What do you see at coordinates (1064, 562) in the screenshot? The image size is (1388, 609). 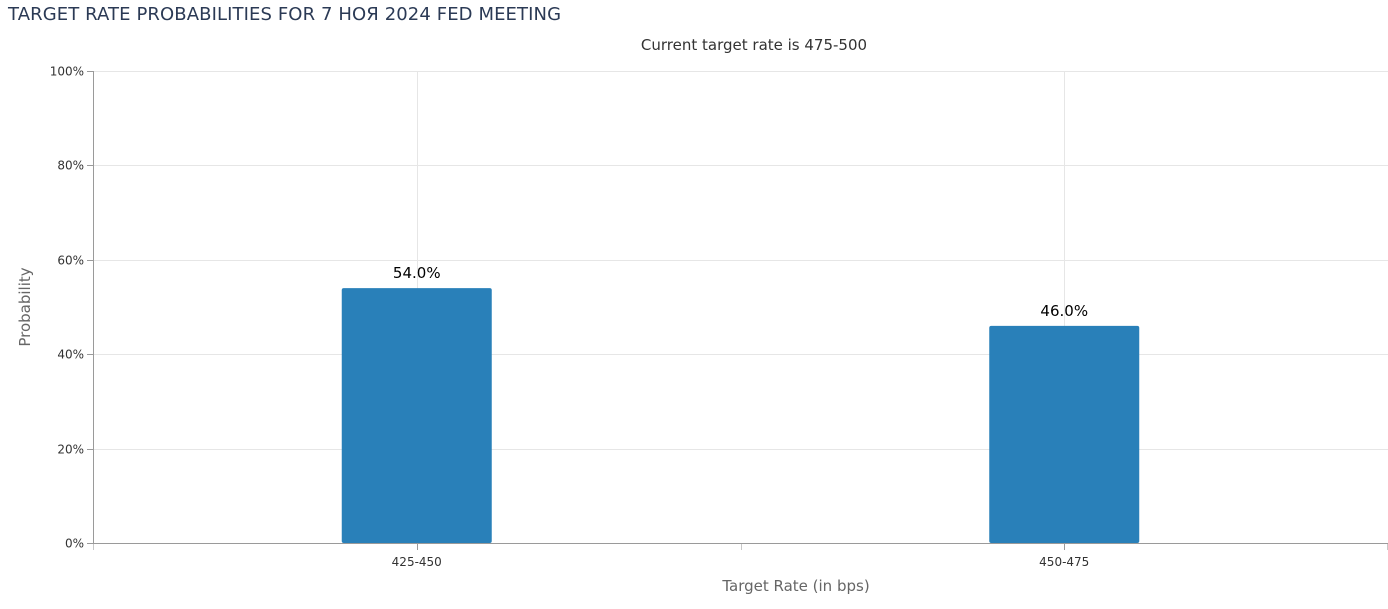 I see `x-tick-label: 450-475` at bounding box center [1064, 562].